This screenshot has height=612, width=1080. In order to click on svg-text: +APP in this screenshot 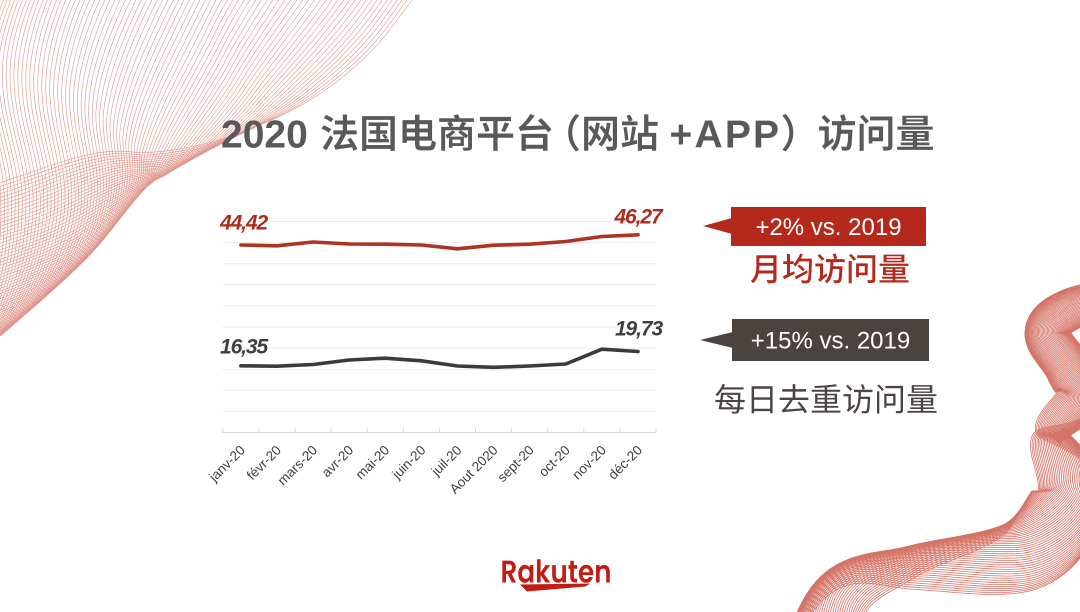, I will do `click(726, 135)`.